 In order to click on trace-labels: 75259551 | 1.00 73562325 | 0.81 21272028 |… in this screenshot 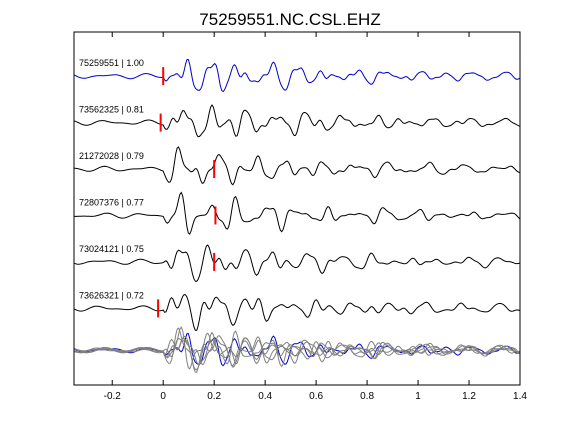, I will do `click(111, 179)`.